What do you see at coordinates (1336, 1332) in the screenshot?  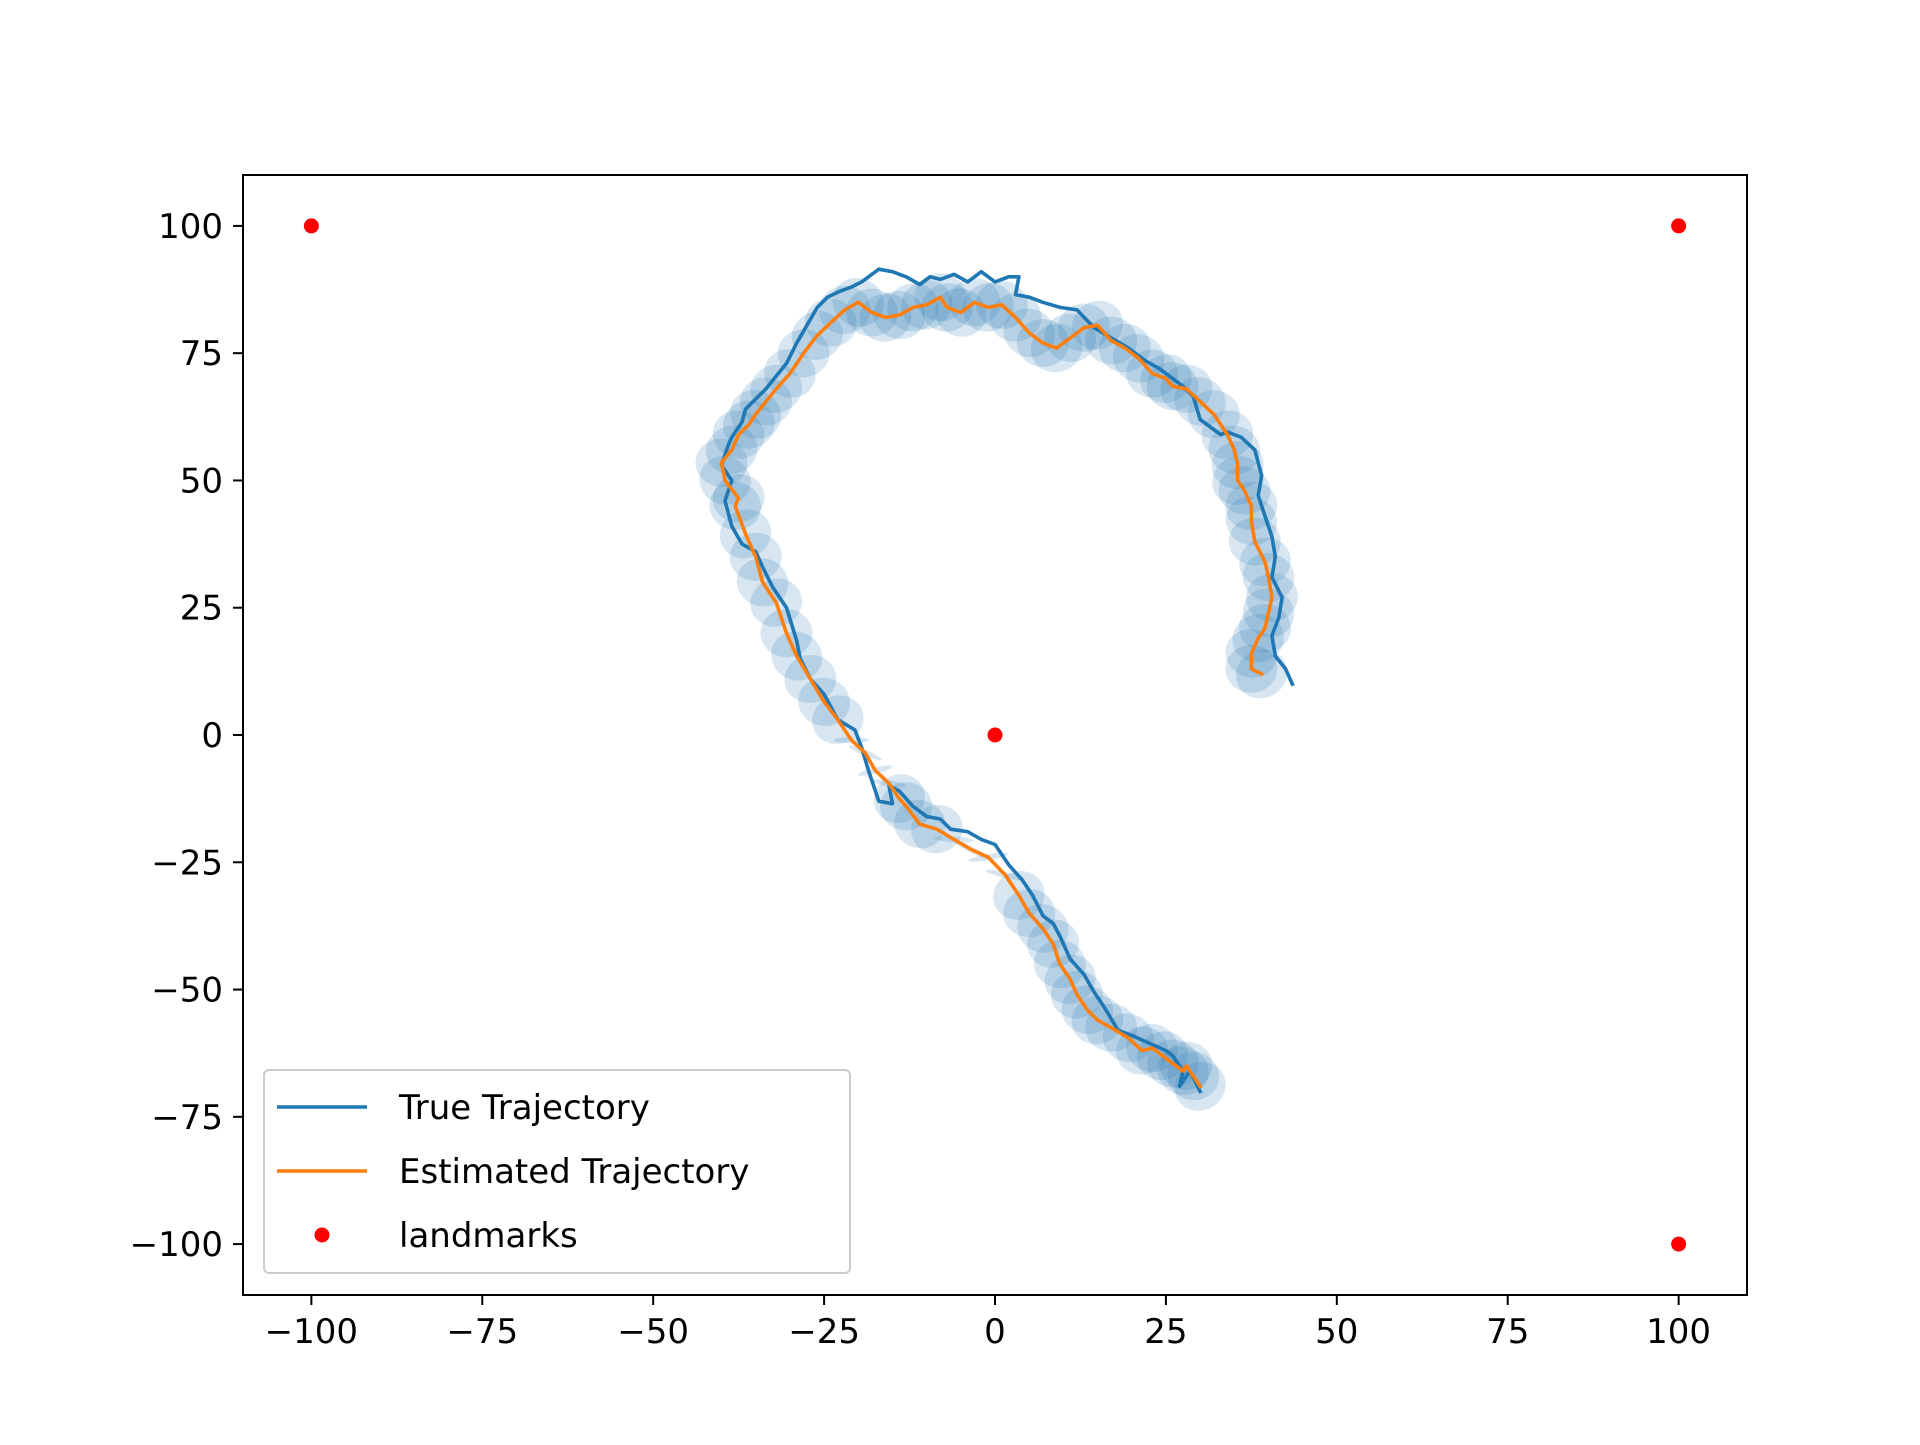 I see `x-tick-label: 50` at bounding box center [1336, 1332].